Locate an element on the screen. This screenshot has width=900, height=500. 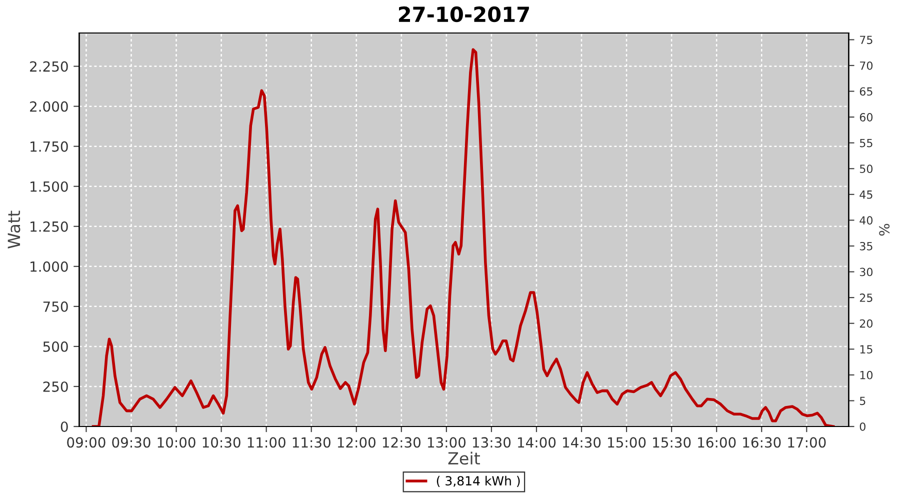
y2-tick-label: 15 is located at coordinates (866, 349).